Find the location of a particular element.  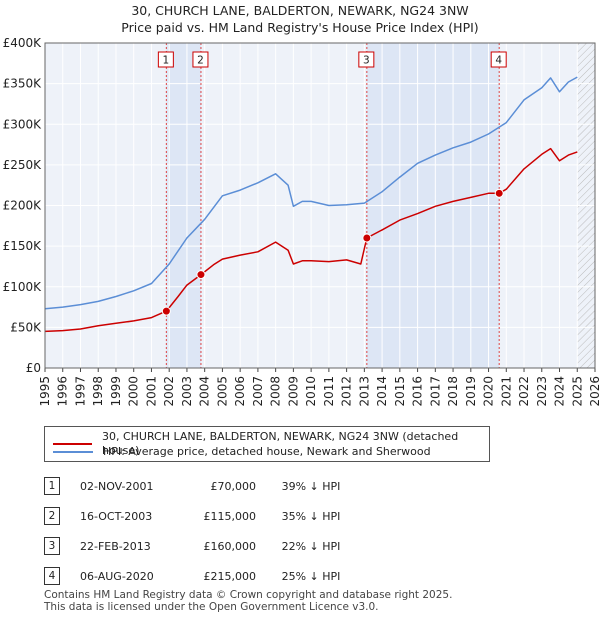

transaction-price: £160,000 is located at coordinates (230, 546).